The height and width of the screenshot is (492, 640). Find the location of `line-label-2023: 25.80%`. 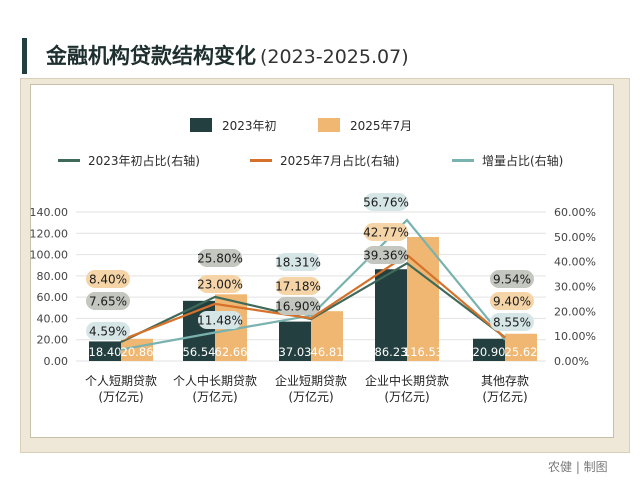

line-label-2023: 25.80% is located at coordinates (220, 259).